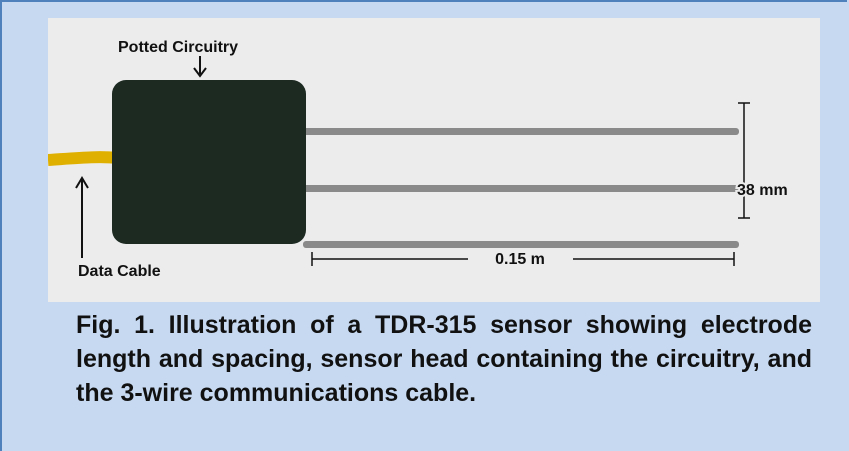  What do you see at coordinates (762, 190) in the screenshot?
I see `label-spacing: 38 mm` at bounding box center [762, 190].